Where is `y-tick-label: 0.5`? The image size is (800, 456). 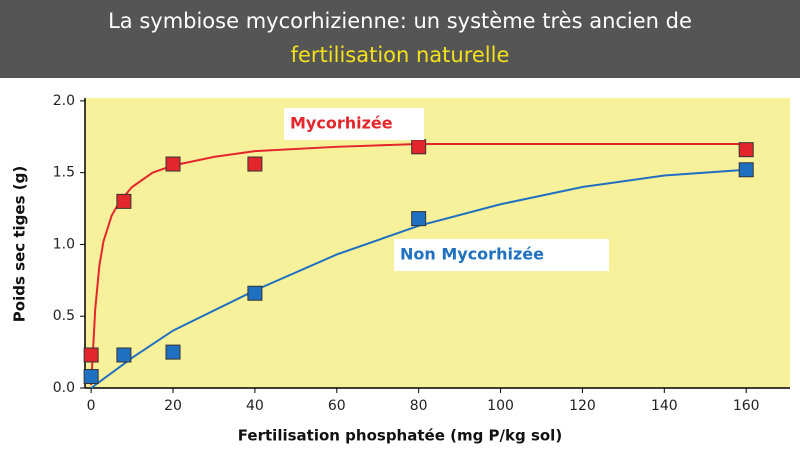
y-tick-label: 0.5 is located at coordinates (64, 316).